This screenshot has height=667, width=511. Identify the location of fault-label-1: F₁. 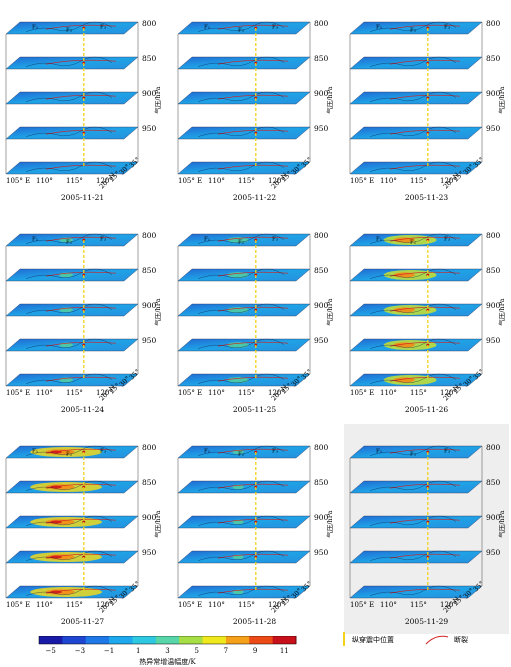
(207, 452).